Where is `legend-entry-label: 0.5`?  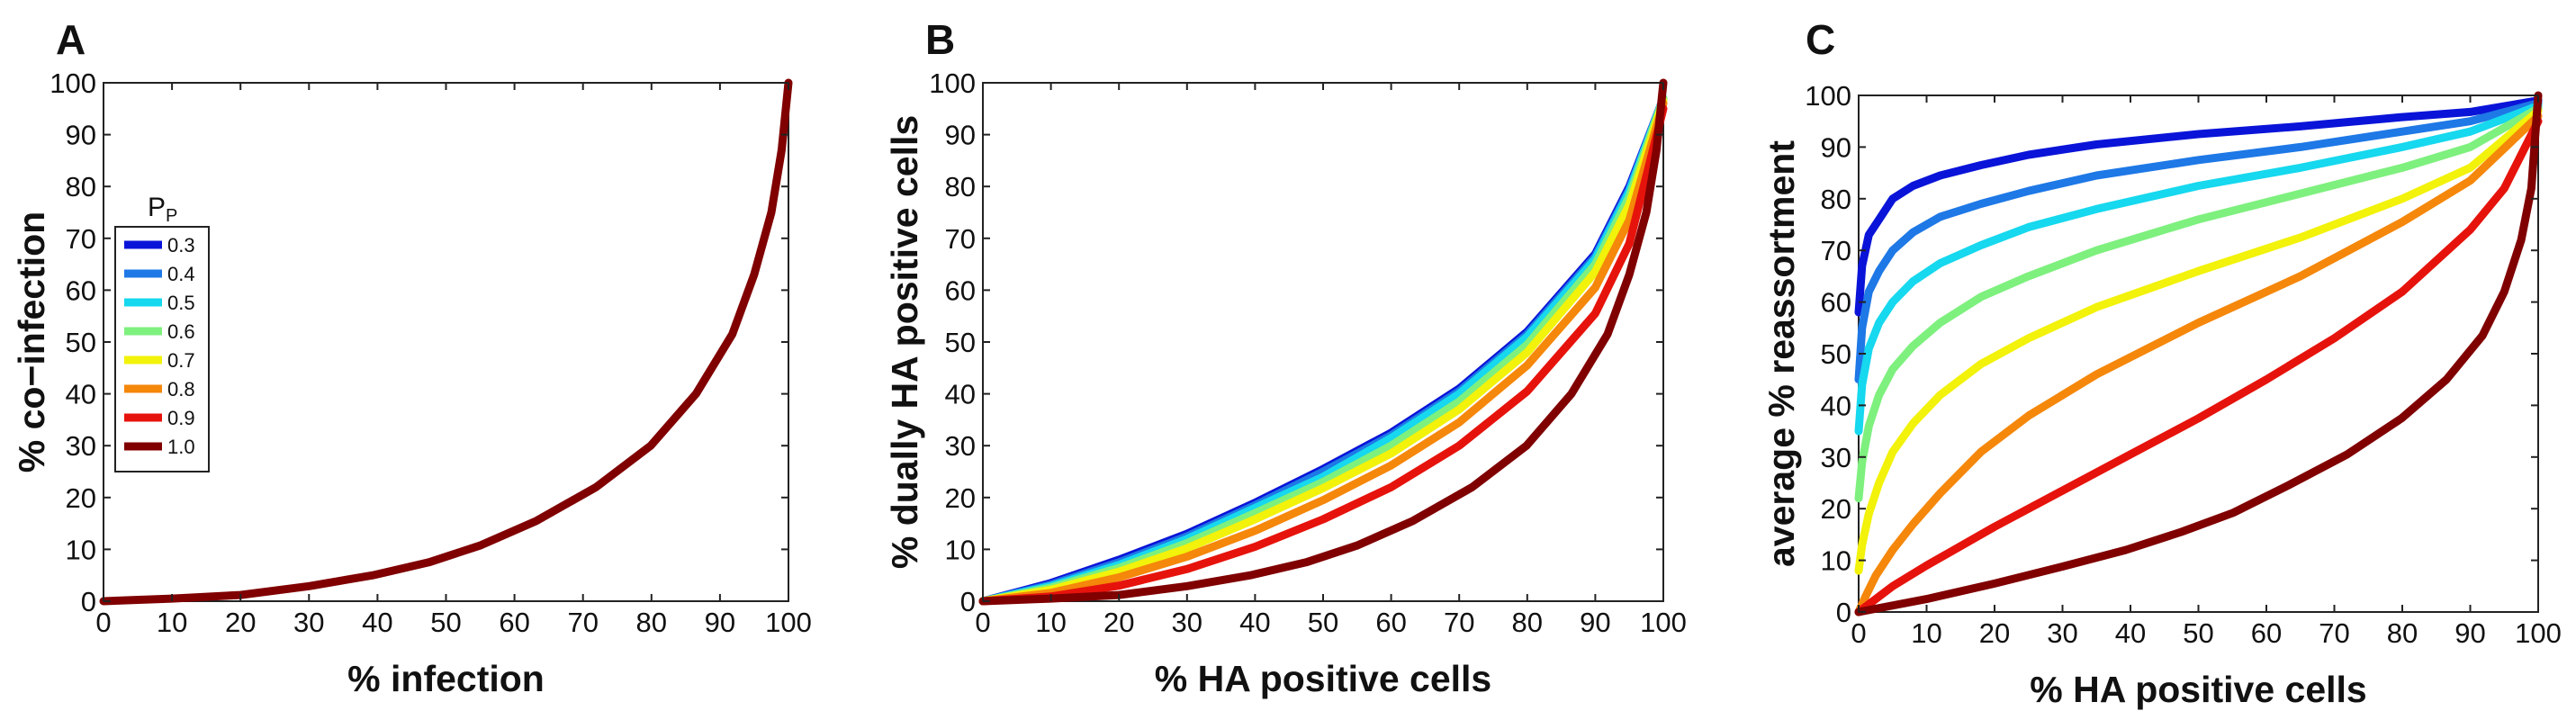
legend-entry-label: 0.5 is located at coordinates (181, 303).